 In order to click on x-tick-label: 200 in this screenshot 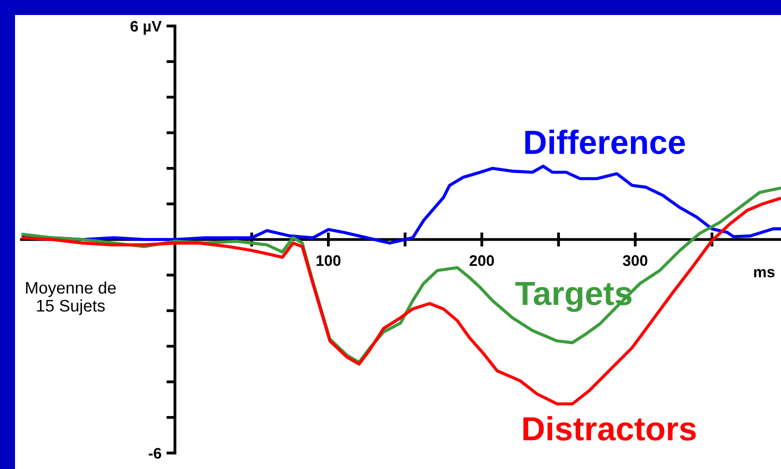, I will do `click(482, 260)`.